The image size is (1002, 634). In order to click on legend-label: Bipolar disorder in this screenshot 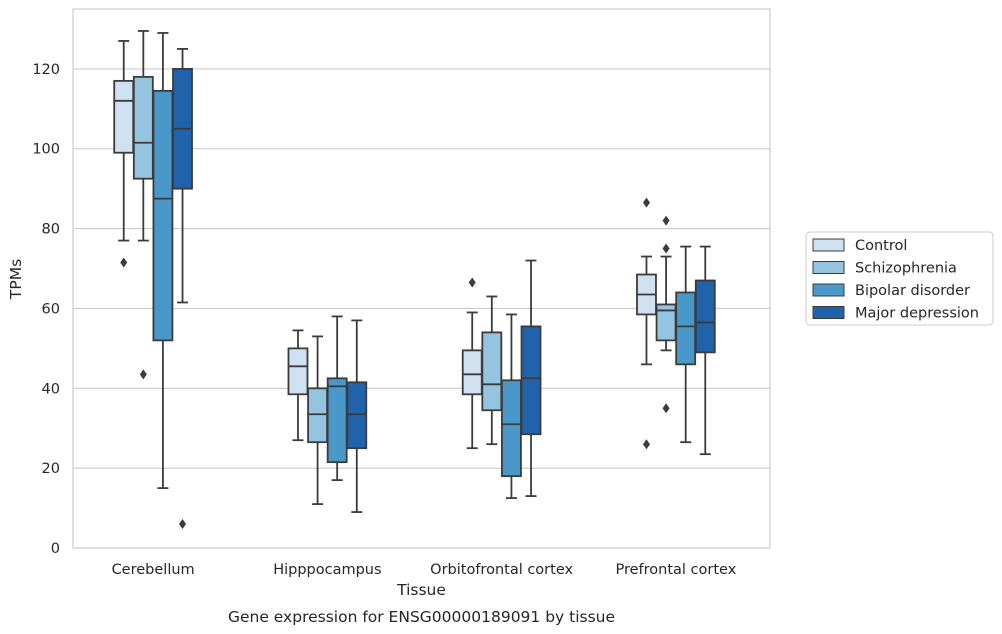, I will do `click(912, 291)`.